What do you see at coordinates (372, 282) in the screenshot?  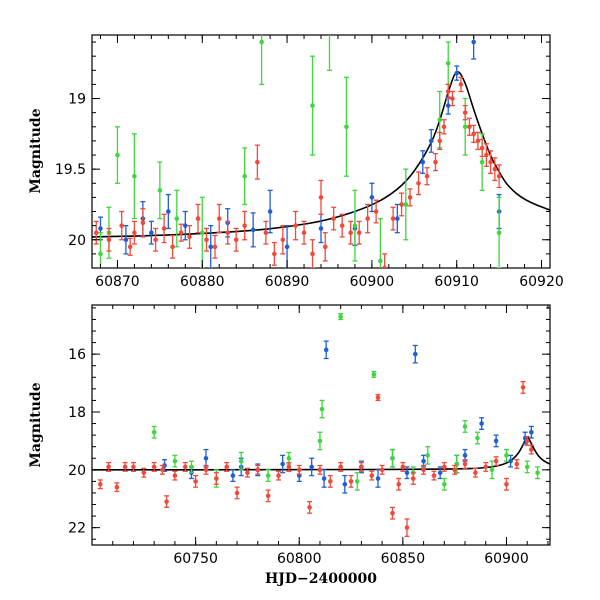 I see `top-x-tick-label: 60900` at bounding box center [372, 282].